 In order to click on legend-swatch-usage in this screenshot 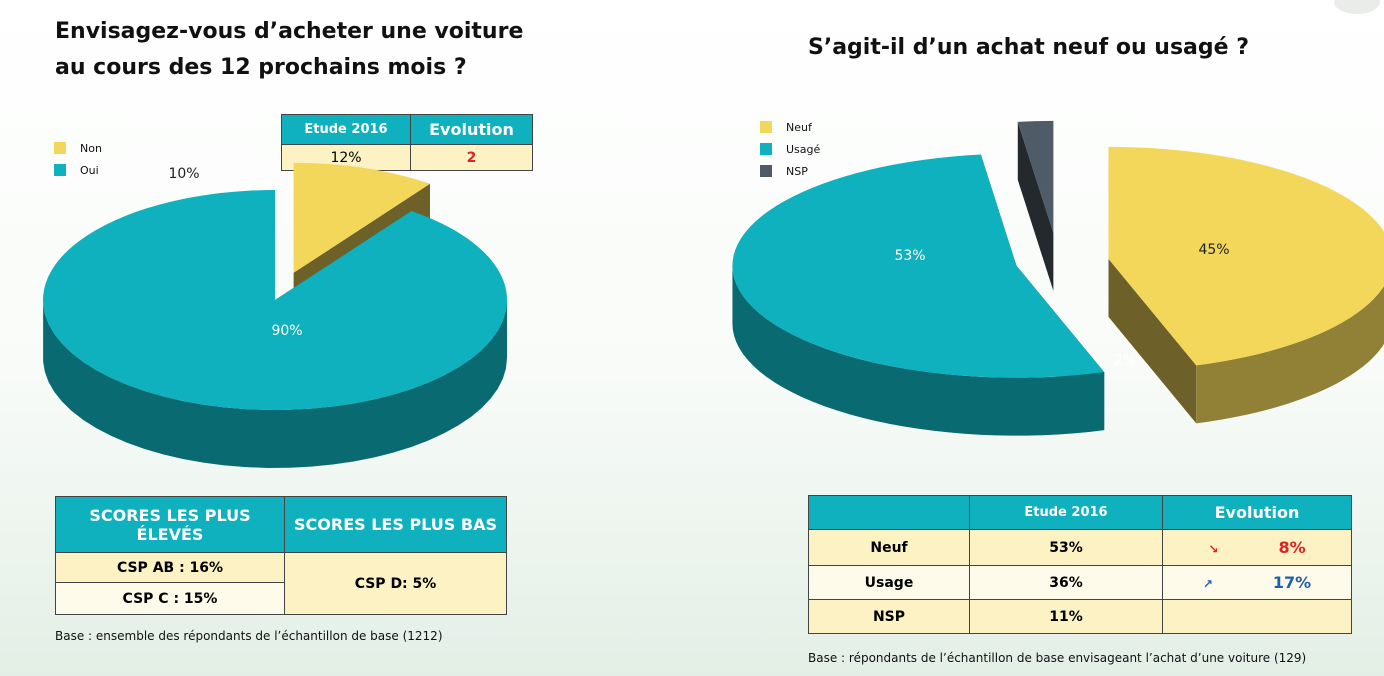, I will do `click(766, 149)`.